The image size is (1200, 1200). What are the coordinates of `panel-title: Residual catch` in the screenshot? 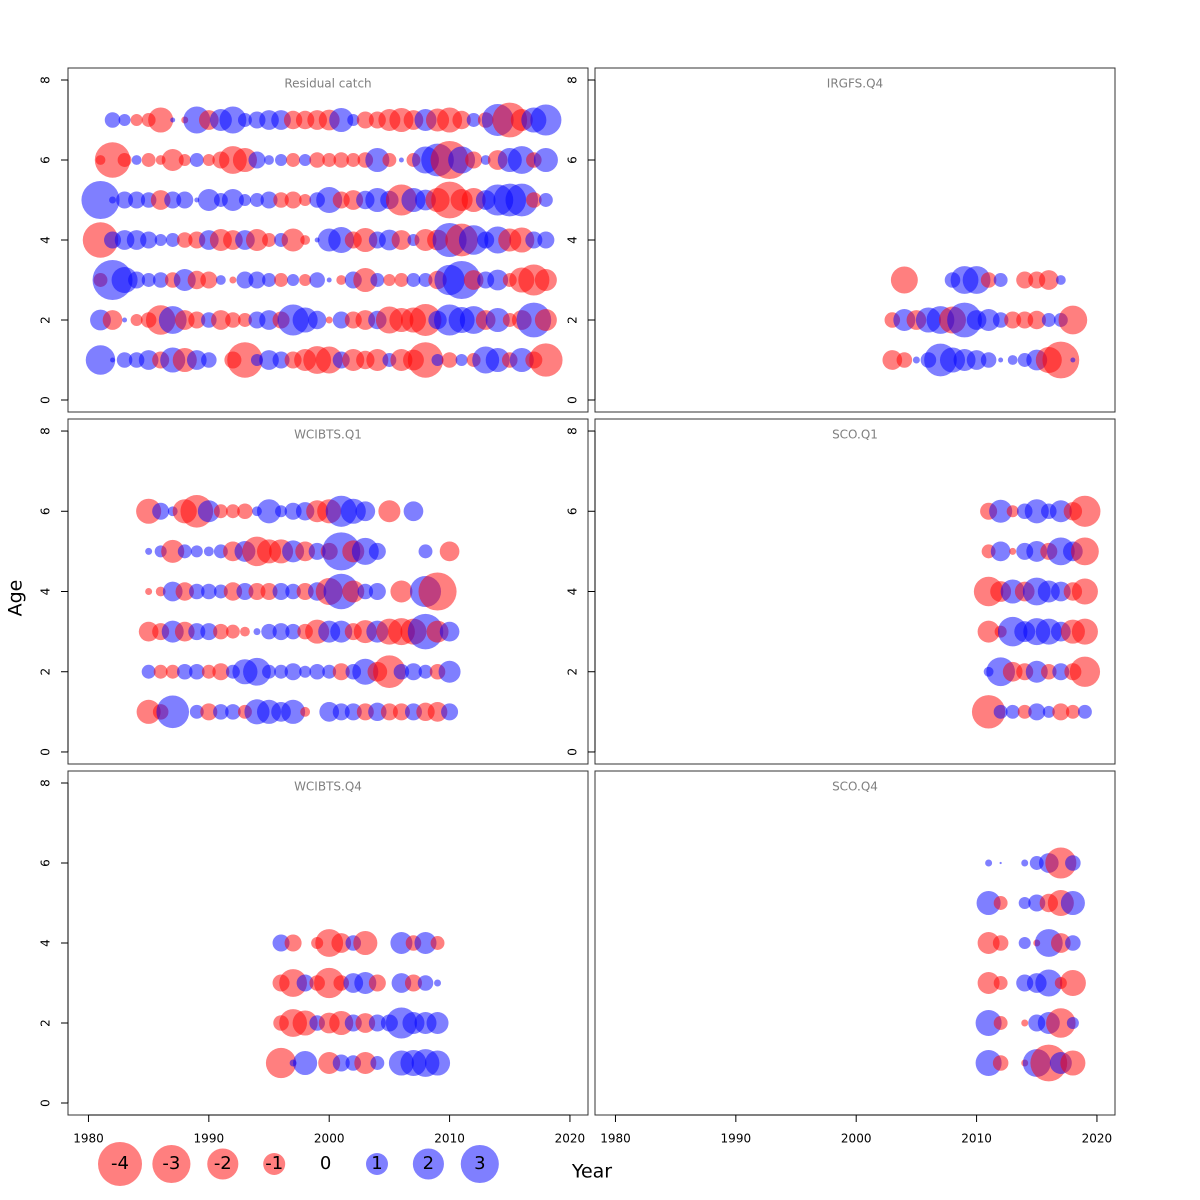 It's located at (327, 84).